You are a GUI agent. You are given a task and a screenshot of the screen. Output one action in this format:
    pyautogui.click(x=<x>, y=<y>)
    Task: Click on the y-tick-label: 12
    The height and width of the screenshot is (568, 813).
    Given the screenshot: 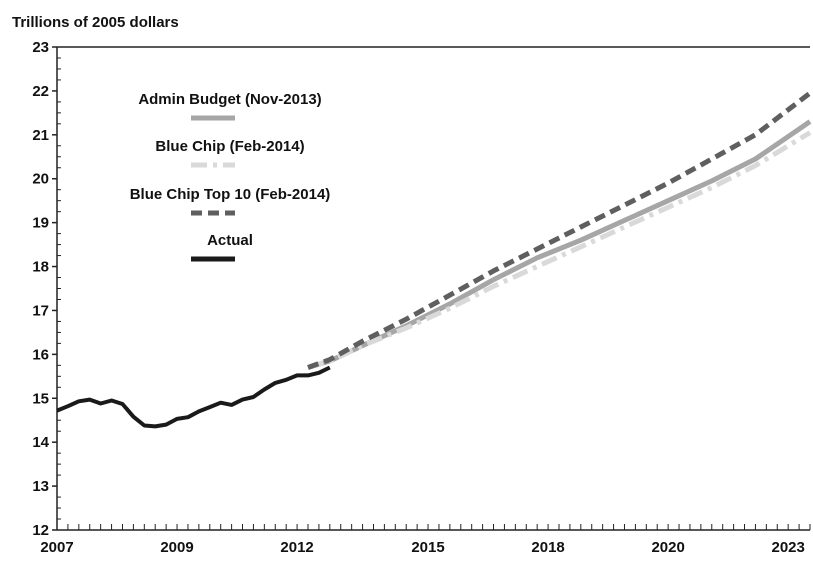 What is the action you would take?
    pyautogui.click(x=40, y=530)
    